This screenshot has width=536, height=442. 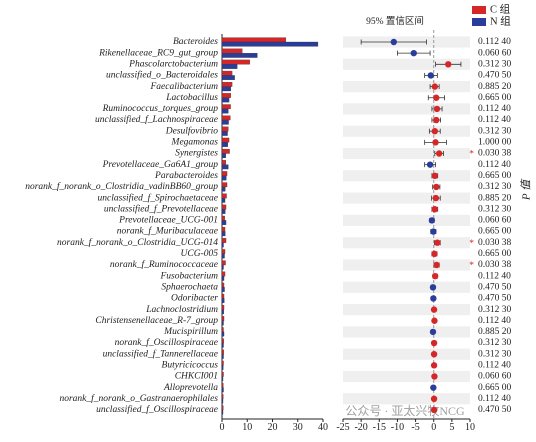 I want to click on x-tick-label: 30, so click(x=298, y=427).